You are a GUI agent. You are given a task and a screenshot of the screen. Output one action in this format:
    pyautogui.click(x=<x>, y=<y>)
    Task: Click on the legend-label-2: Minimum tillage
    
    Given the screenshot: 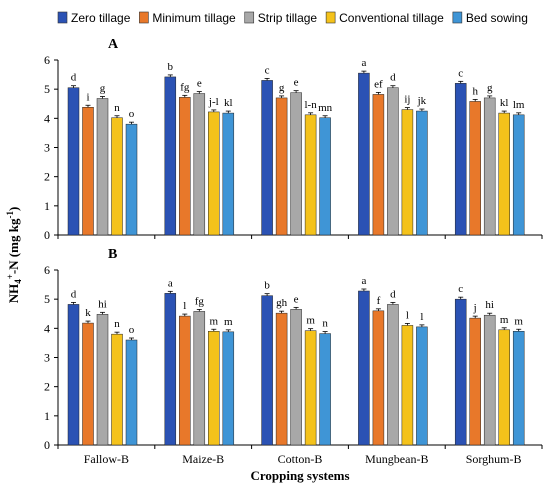 What is the action you would take?
    pyautogui.click(x=194, y=18)
    